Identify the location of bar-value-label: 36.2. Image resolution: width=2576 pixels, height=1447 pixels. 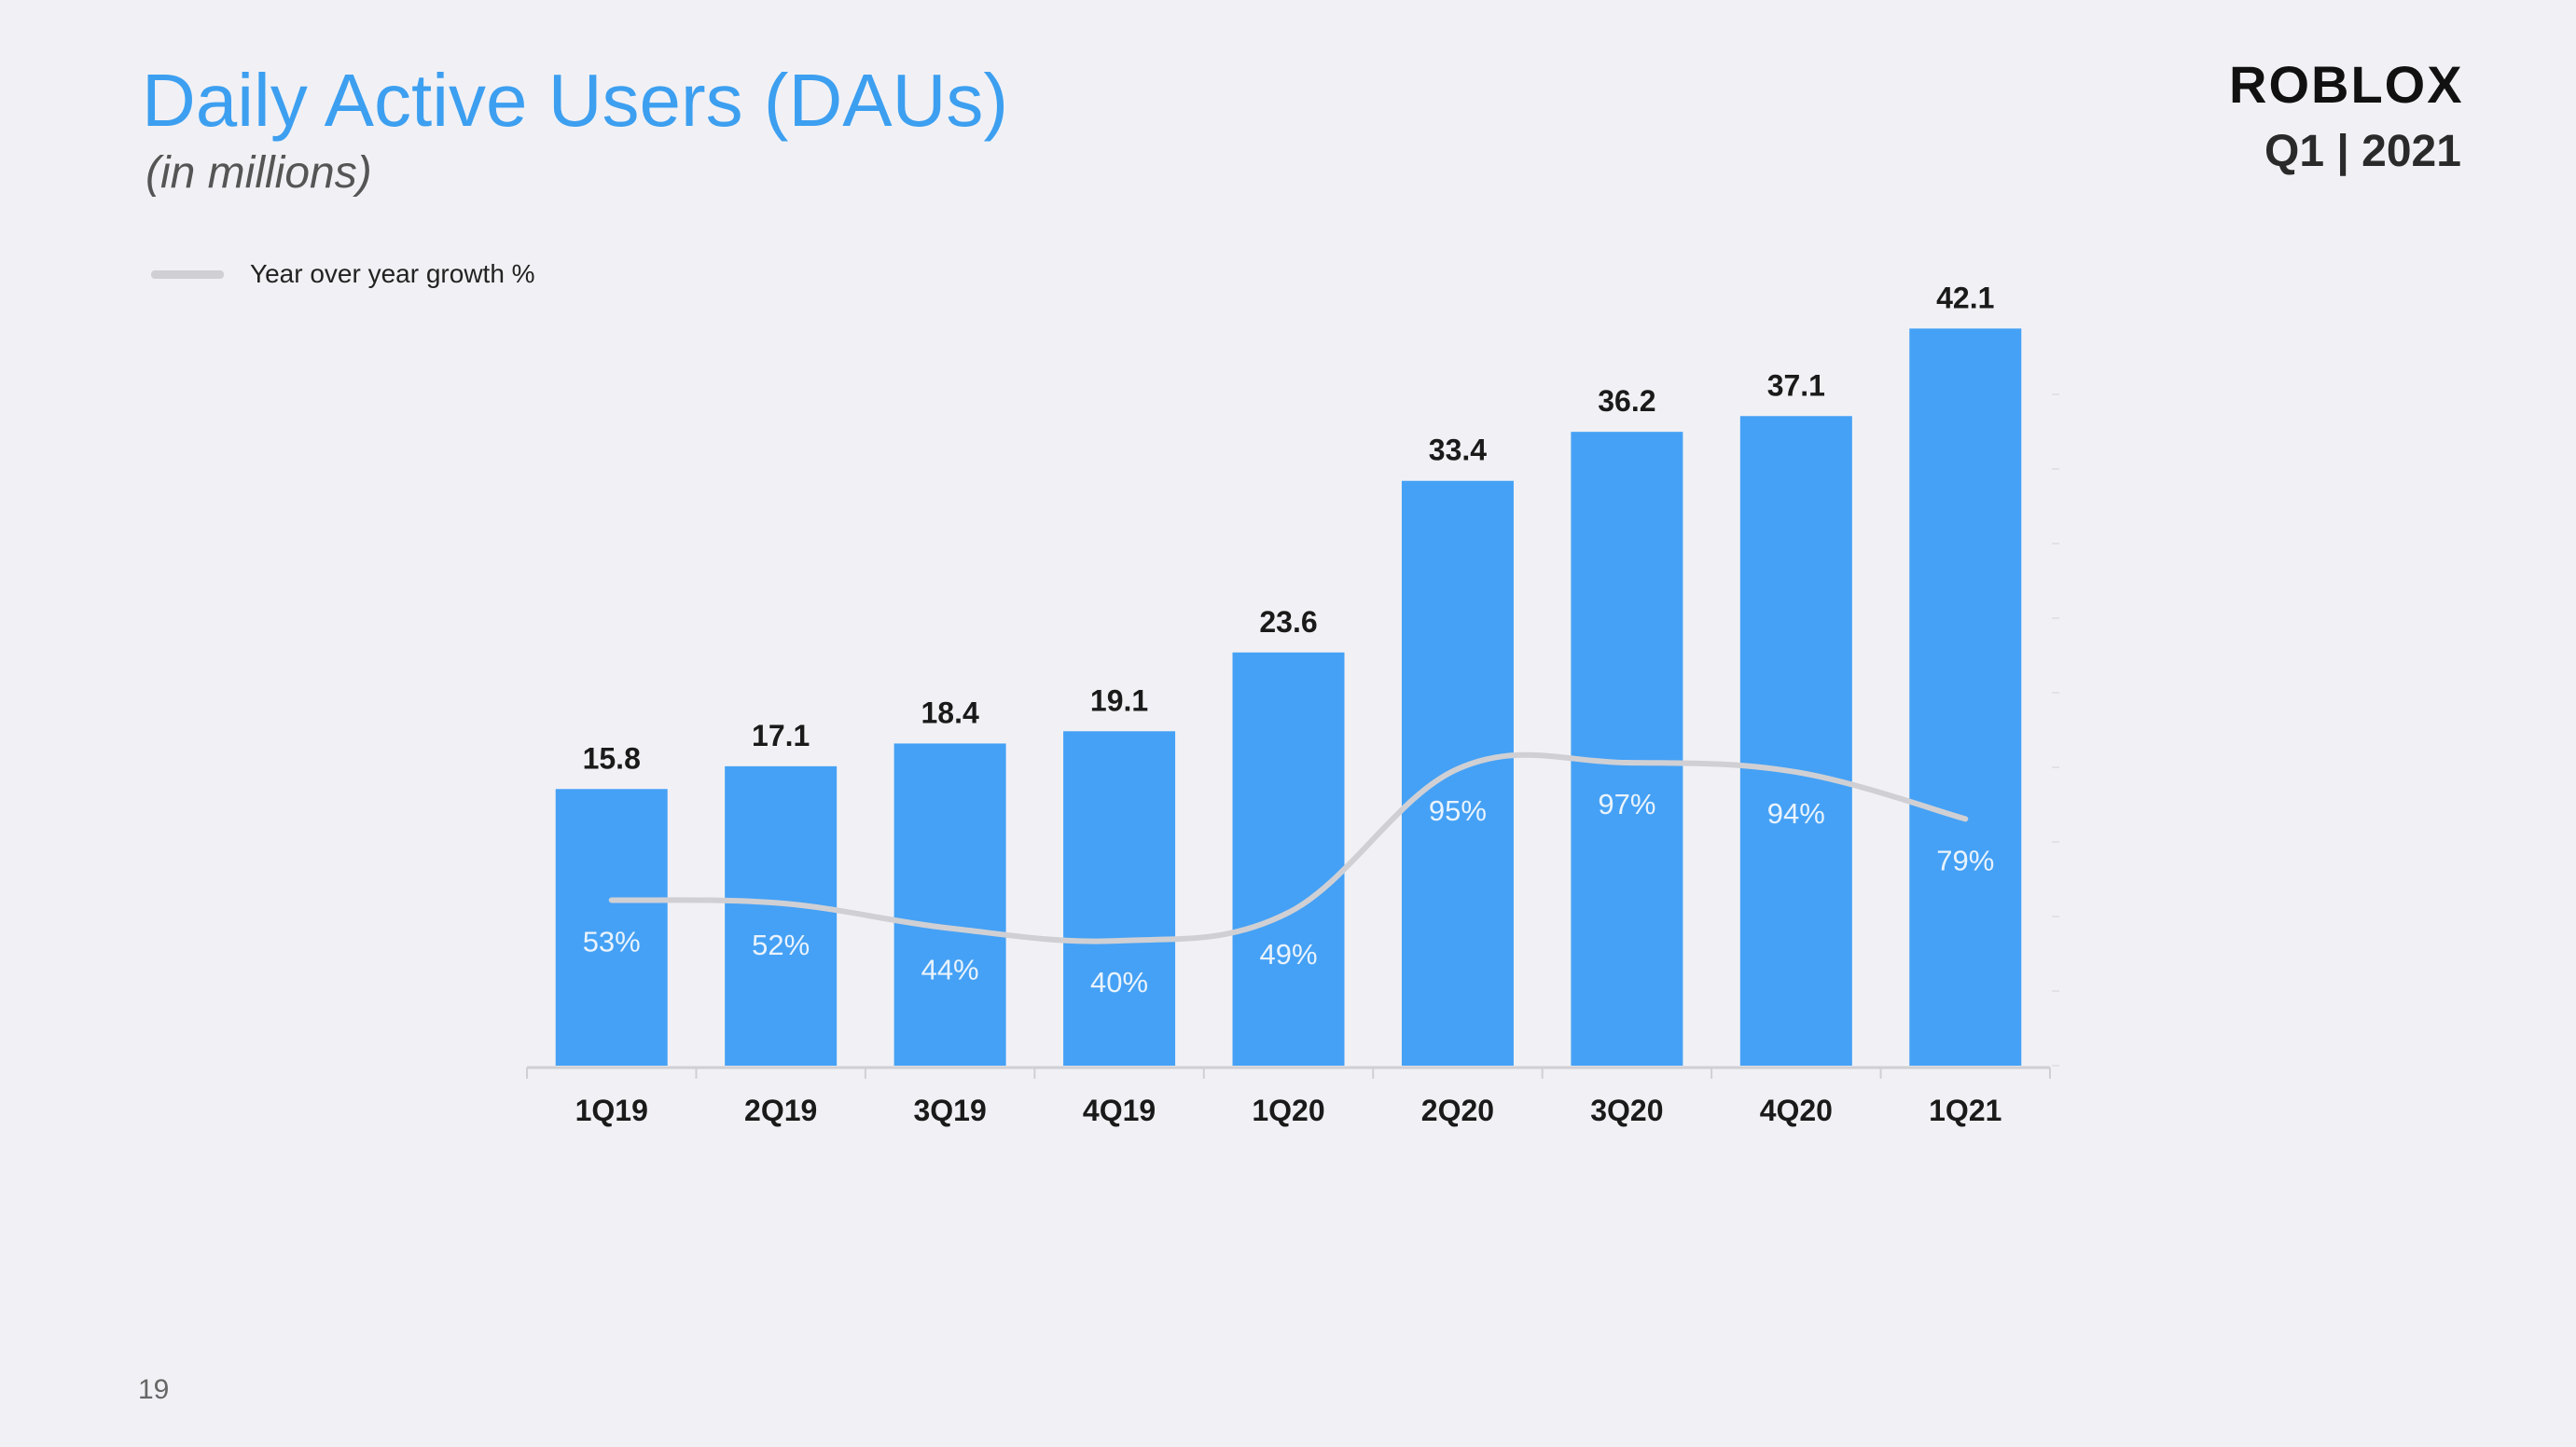
(1626, 401).